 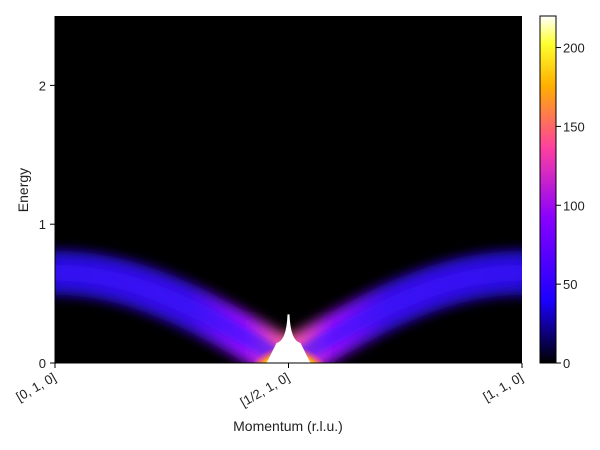 I want to click on y-ticks: 0 1 2, so click(x=47, y=224).